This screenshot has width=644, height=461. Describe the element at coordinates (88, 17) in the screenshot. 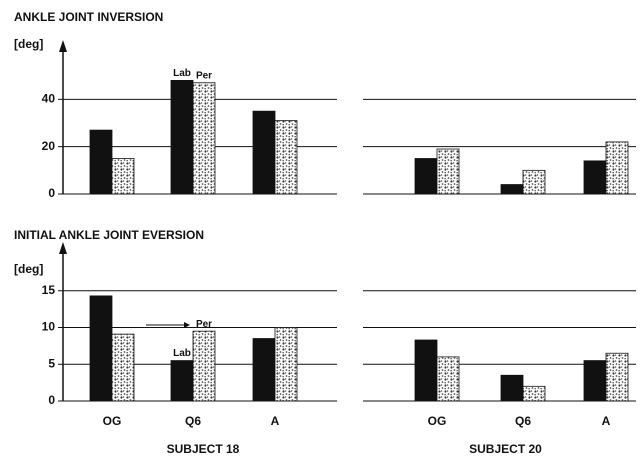

I see `chart-title: ANKLE JOINT INVERSION` at that location.